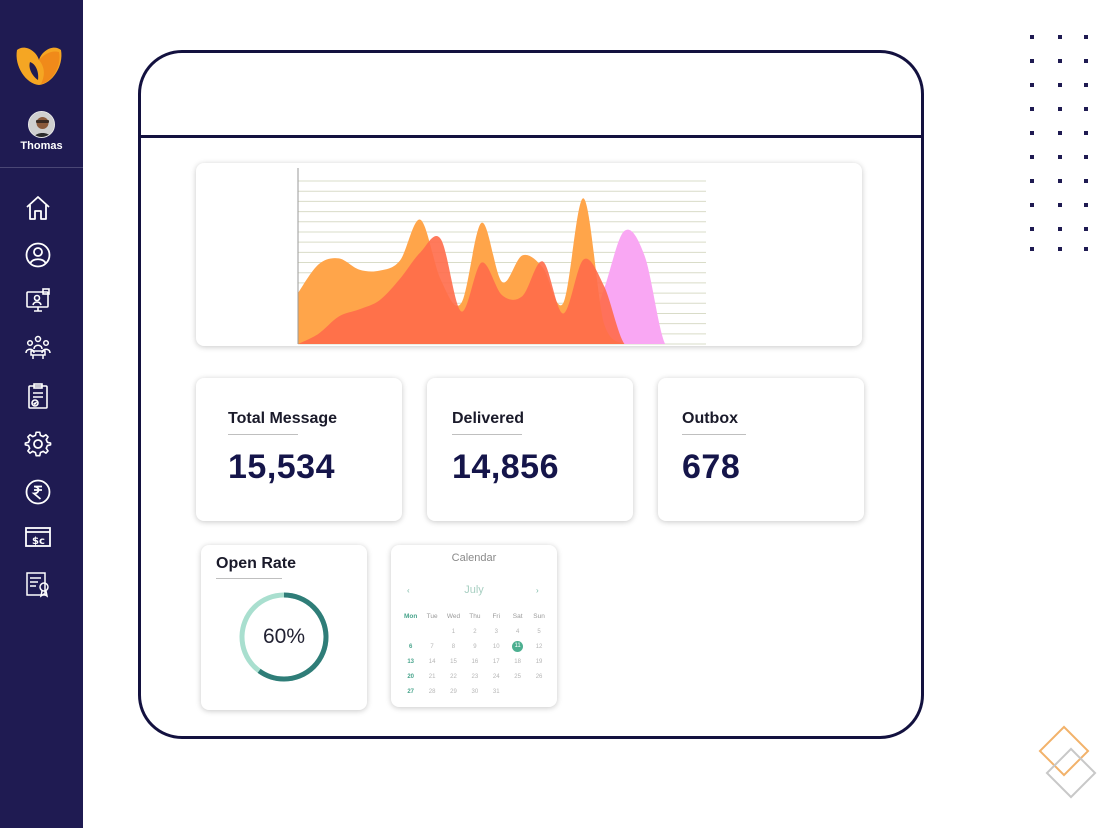 The image size is (1120, 828). What do you see at coordinates (537, 590) in the screenshot?
I see `calendar-next-button: ›` at bounding box center [537, 590].